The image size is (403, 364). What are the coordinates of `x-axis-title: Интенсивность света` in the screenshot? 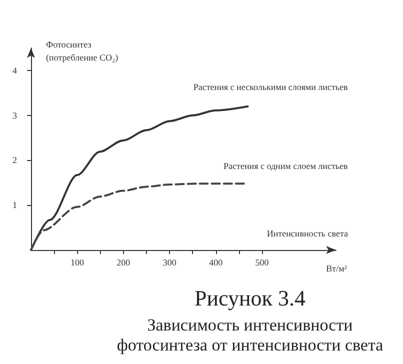 It's located at (307, 233).